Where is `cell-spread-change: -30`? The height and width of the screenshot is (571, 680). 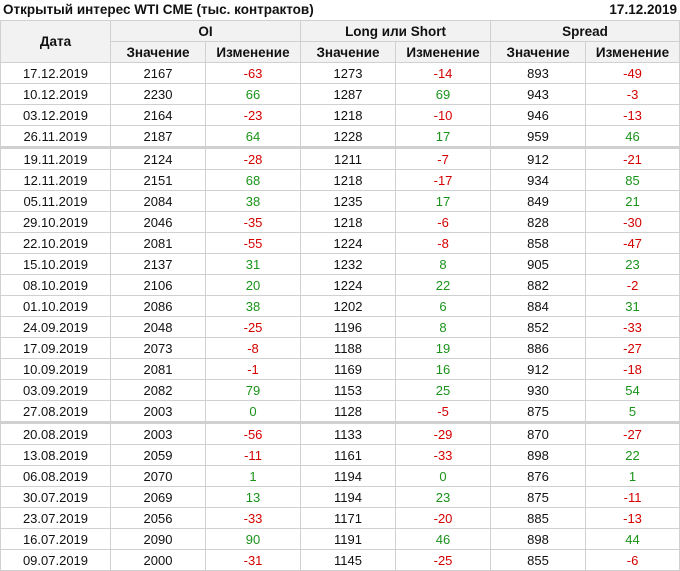
cell-spread-change: -30 is located at coordinates (632, 222).